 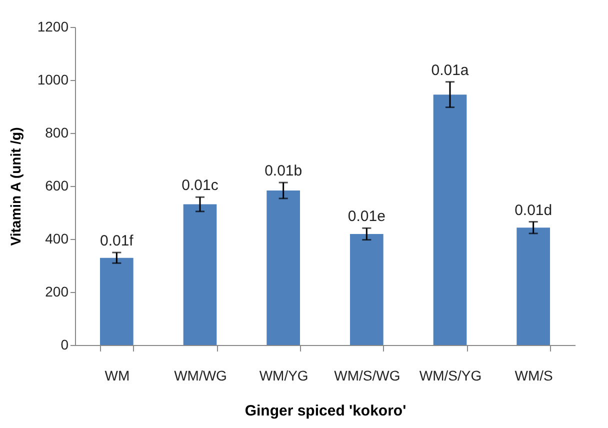 What do you see at coordinates (53, 80) in the screenshot?
I see `y-tick-label: 1000` at bounding box center [53, 80].